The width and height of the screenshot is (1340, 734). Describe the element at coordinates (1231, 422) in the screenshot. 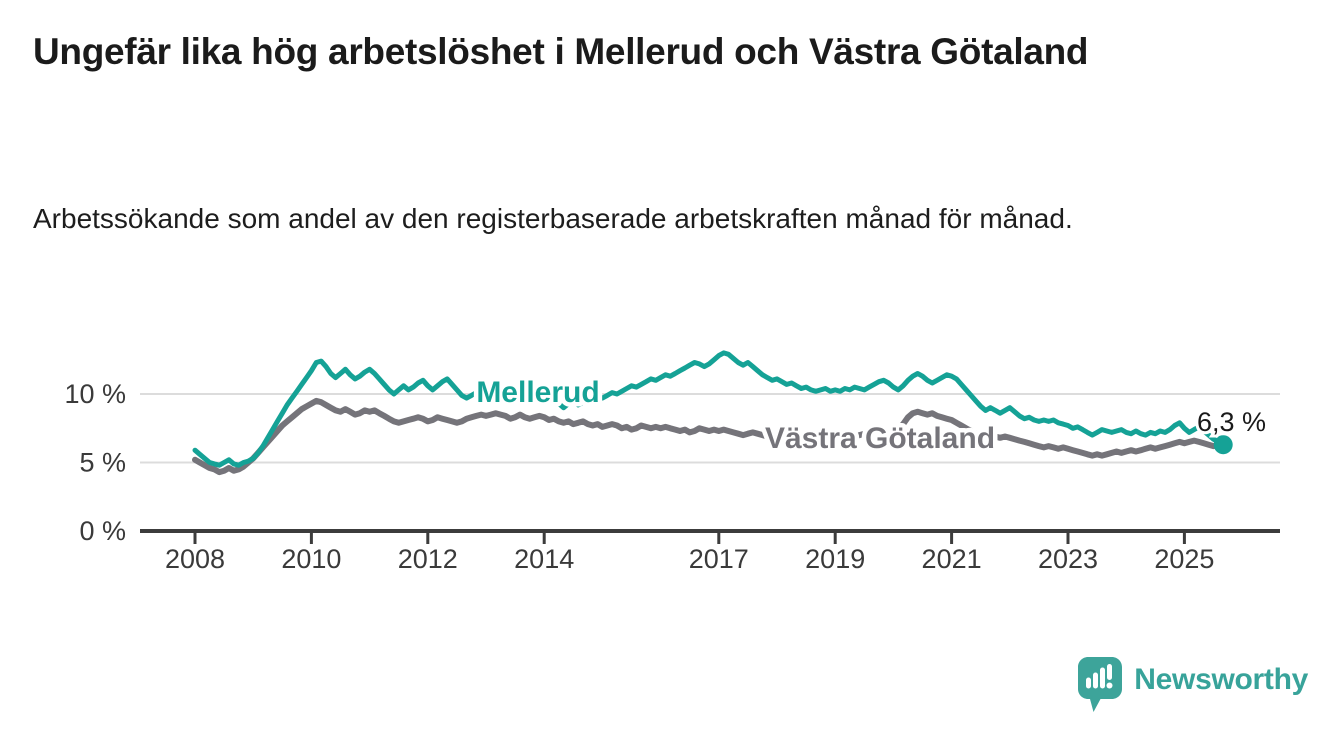

I see `latest-value-label: 6,3 %` at that location.